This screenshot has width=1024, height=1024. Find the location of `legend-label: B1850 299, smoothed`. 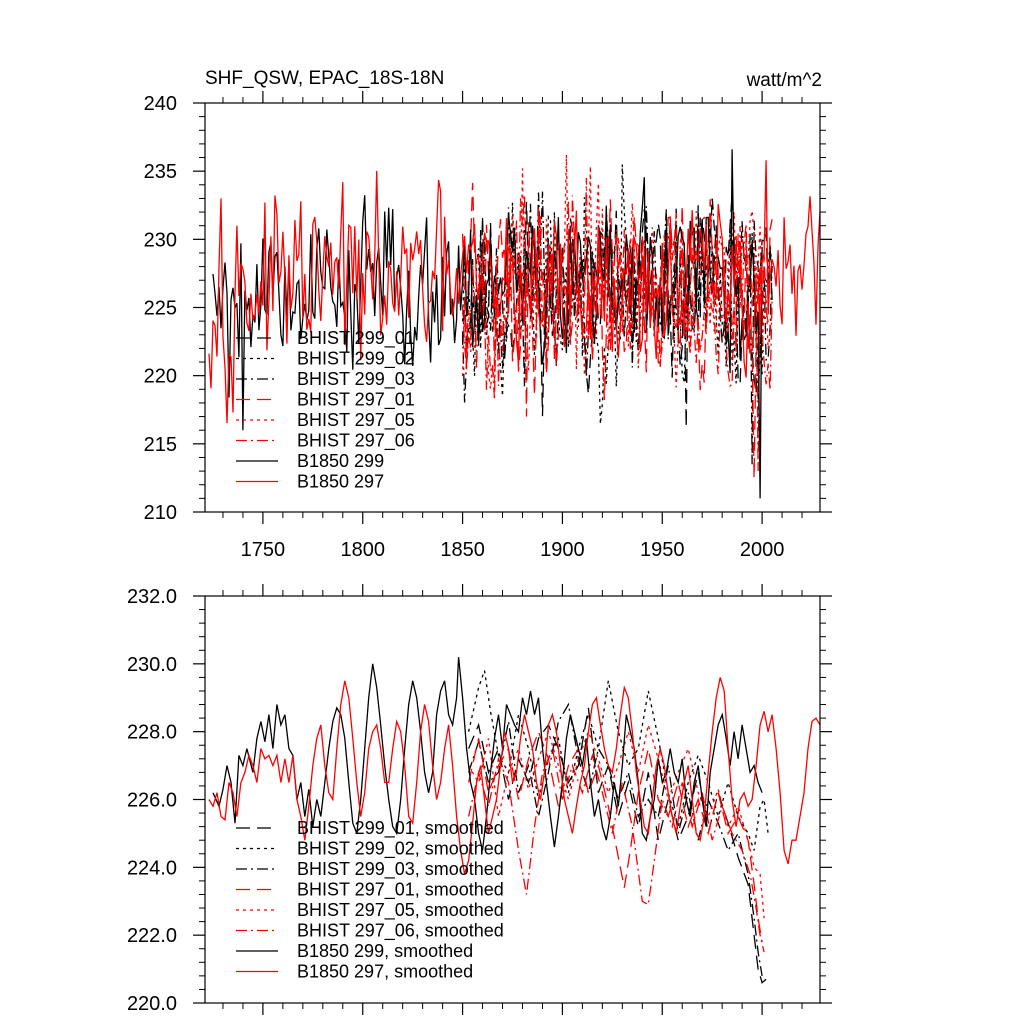

legend-label: B1850 299, smoothed is located at coordinates (385, 951).